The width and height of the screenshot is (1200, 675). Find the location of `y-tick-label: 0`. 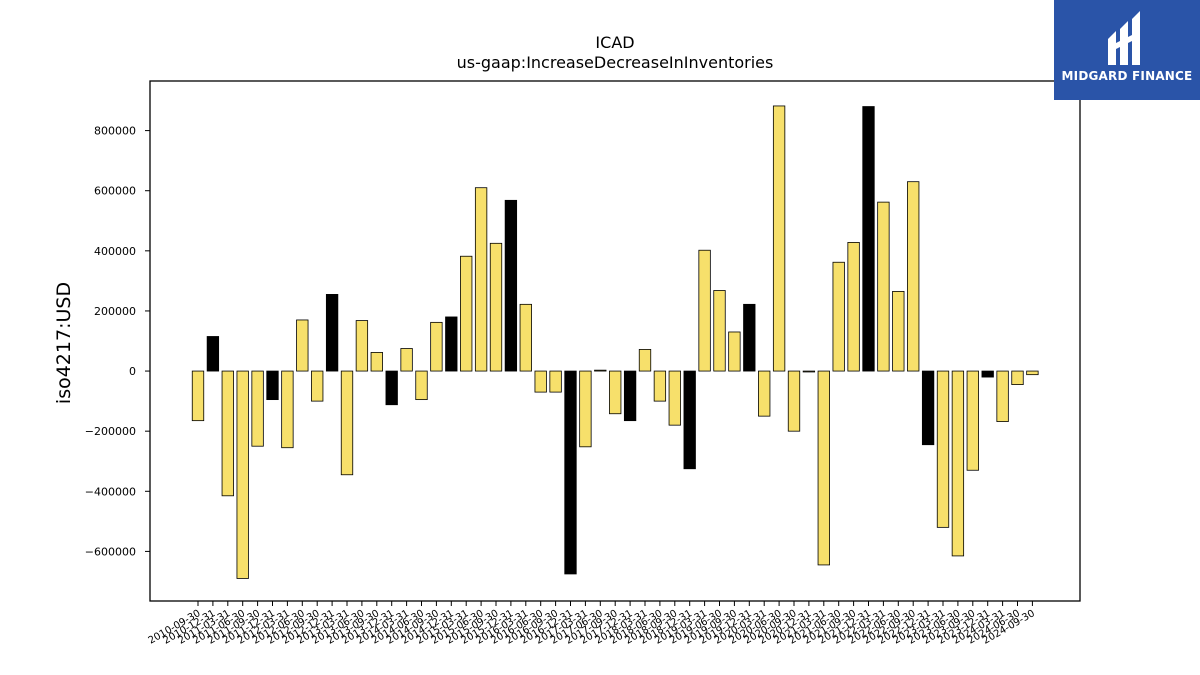

y-tick-label: 0 is located at coordinates (132, 371).